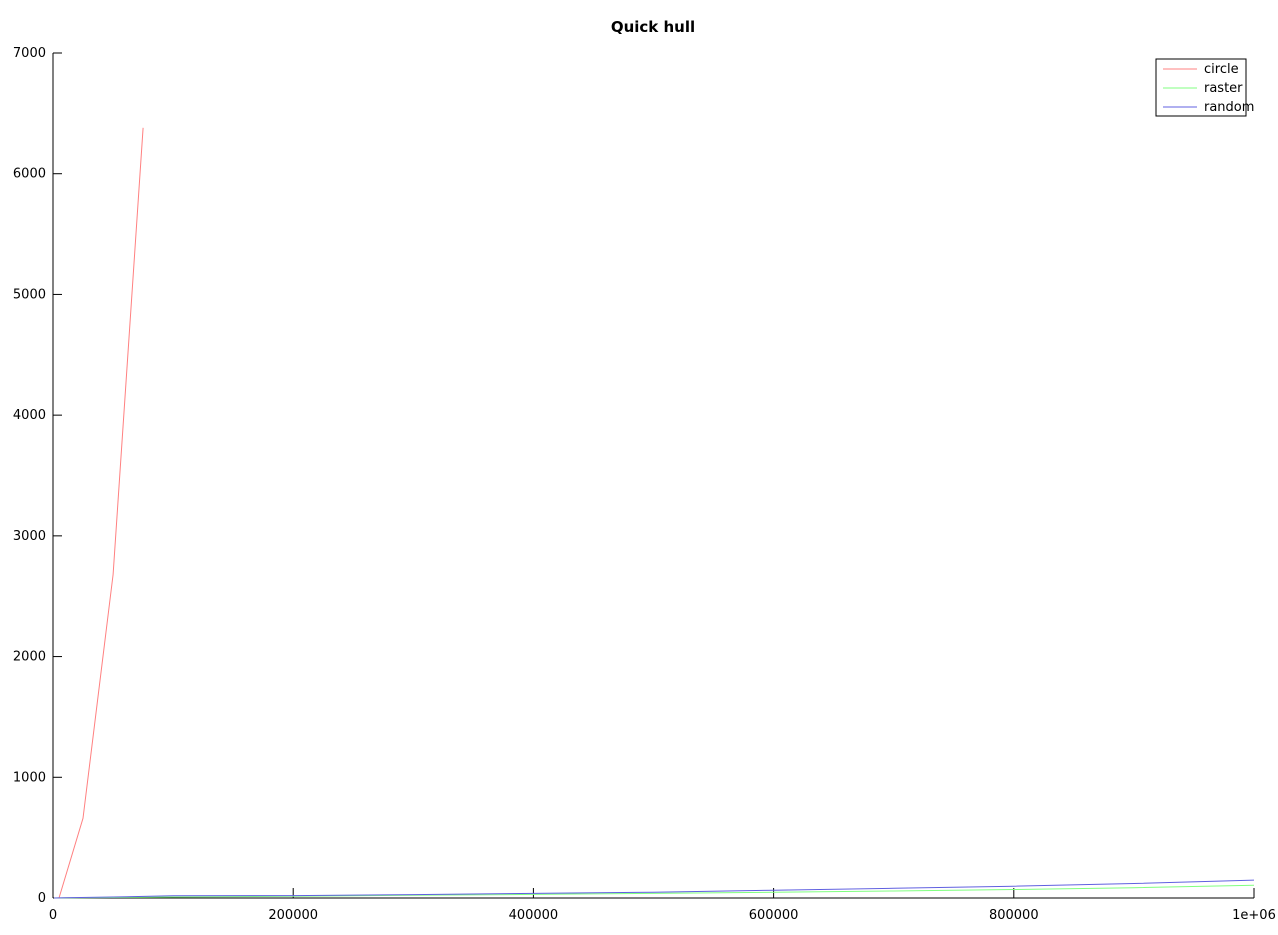 This screenshot has width=1278, height=935. What do you see at coordinates (29, 415) in the screenshot?
I see `y-tick-label: 4000` at bounding box center [29, 415].